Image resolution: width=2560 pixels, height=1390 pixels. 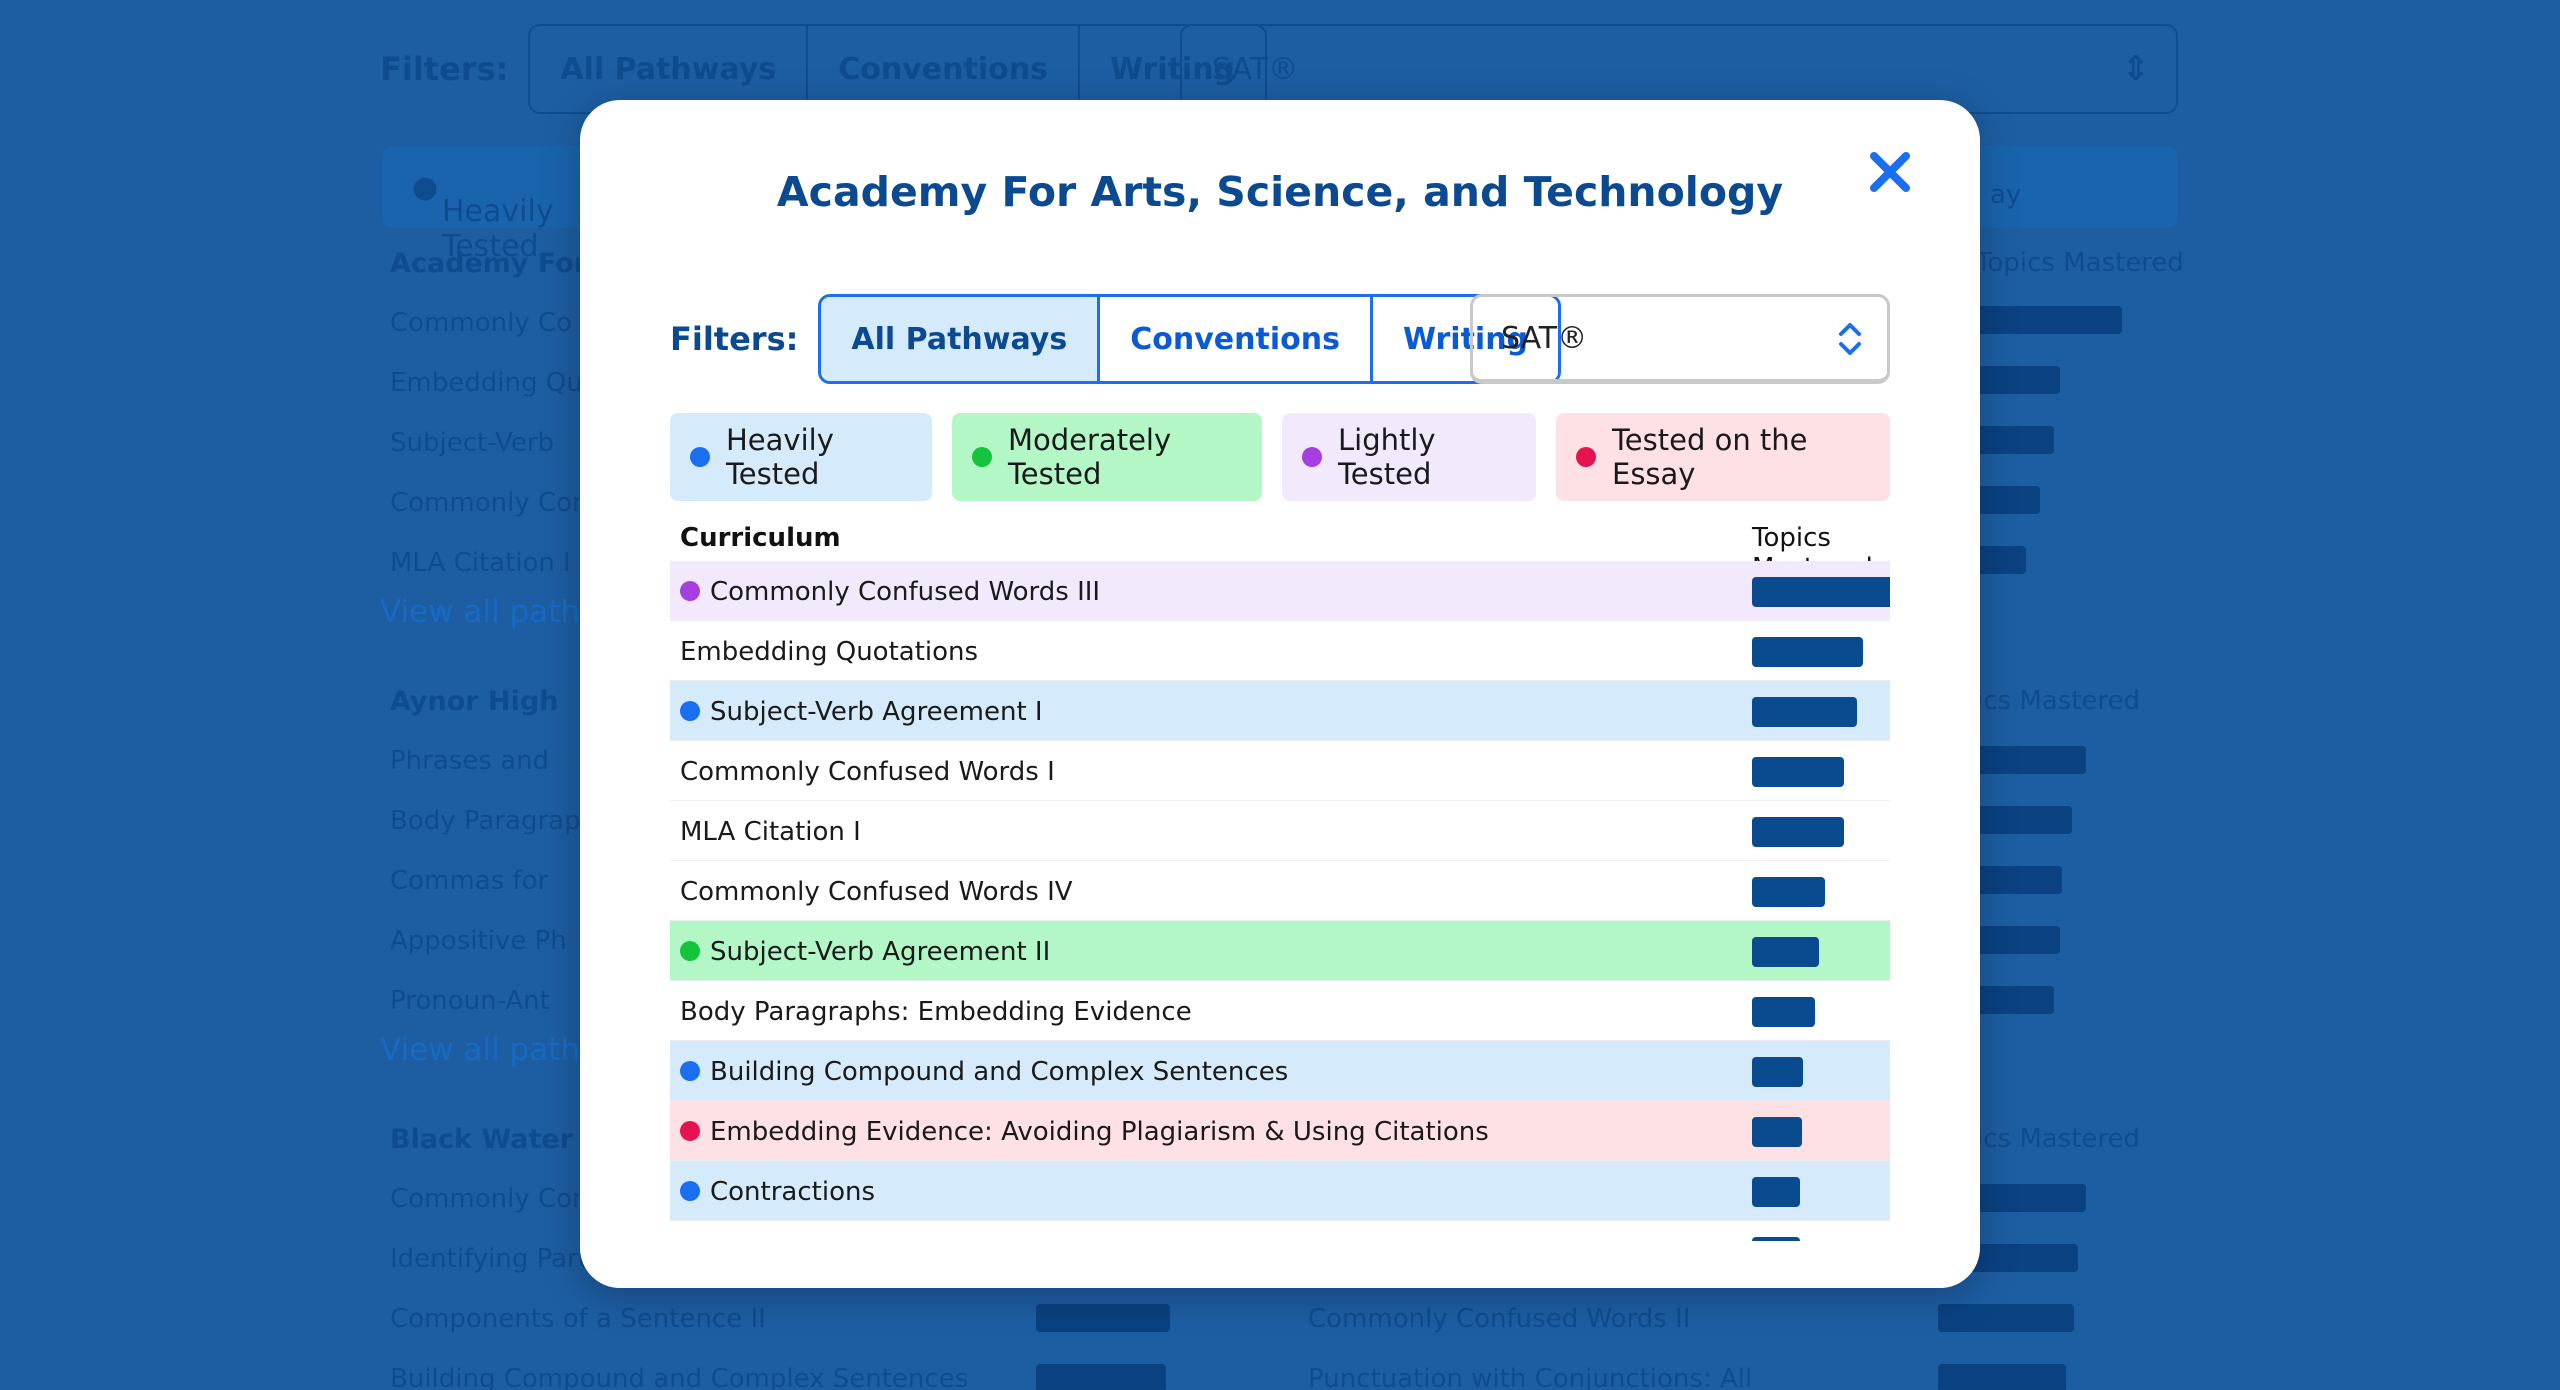 I want to click on row-label: Subject-Verb Agreement I, so click(x=876, y=712).